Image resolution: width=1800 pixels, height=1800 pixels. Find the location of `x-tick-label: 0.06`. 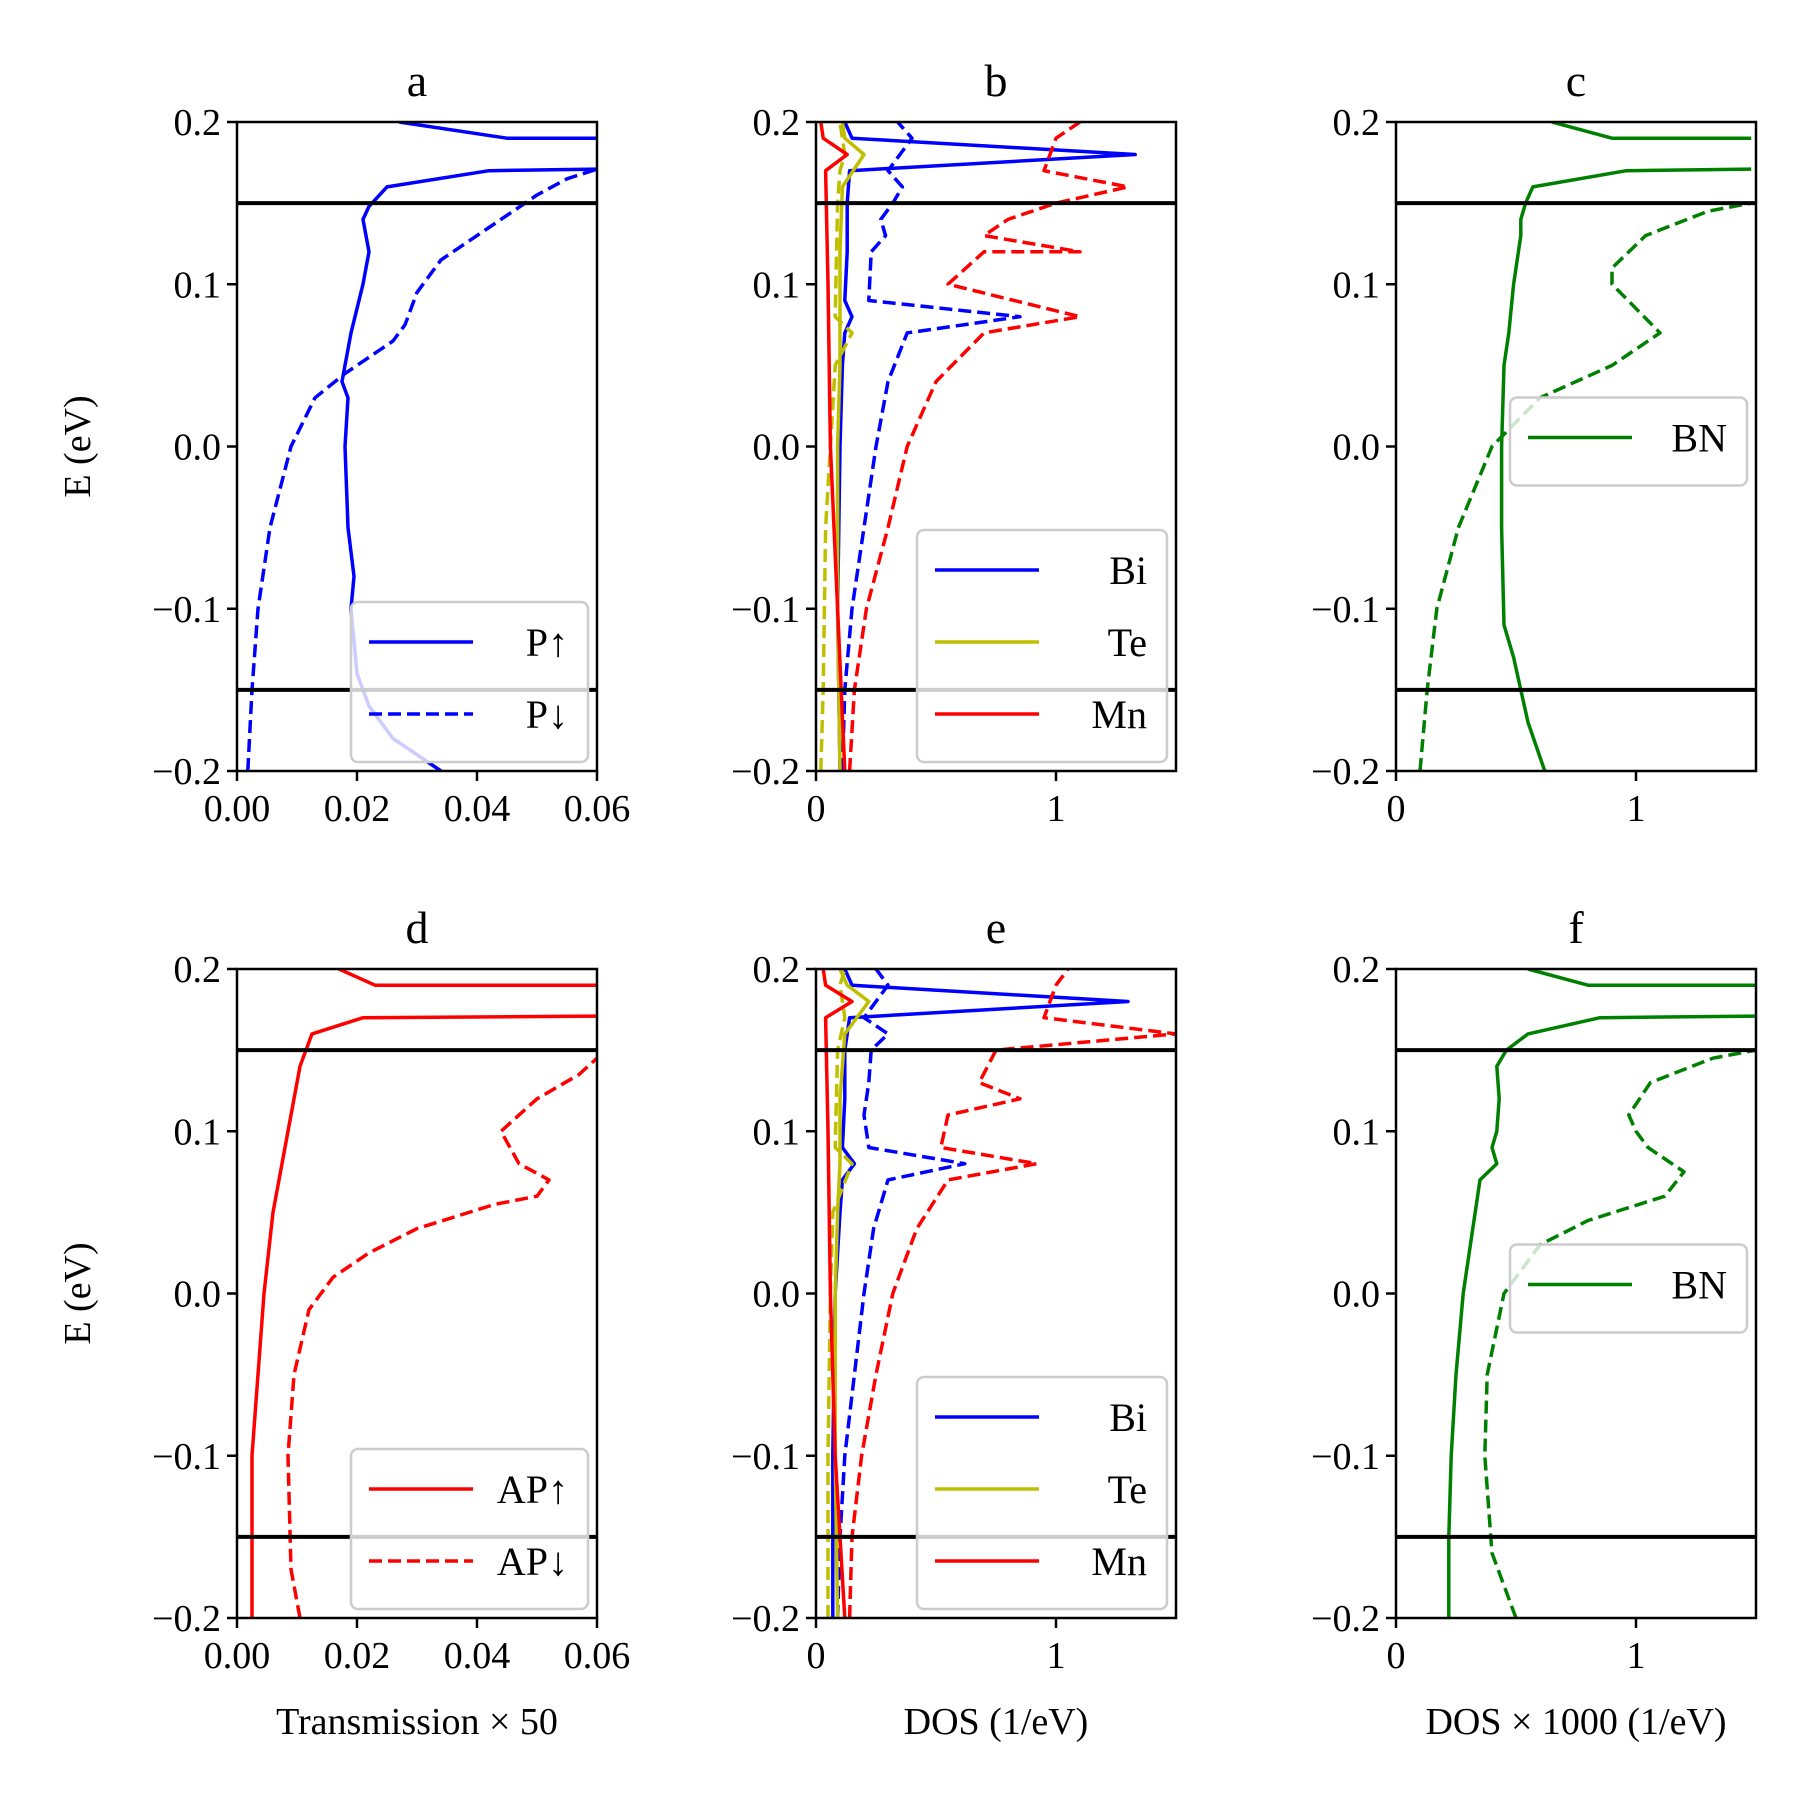

x-tick-label: 0.06 is located at coordinates (597, 1656).